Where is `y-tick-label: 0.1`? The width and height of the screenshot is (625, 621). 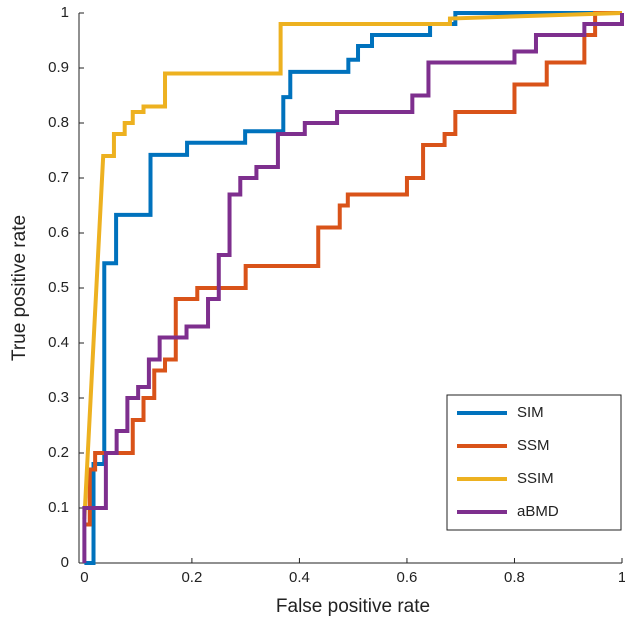 y-tick-label: 0.1 is located at coordinates (58, 507).